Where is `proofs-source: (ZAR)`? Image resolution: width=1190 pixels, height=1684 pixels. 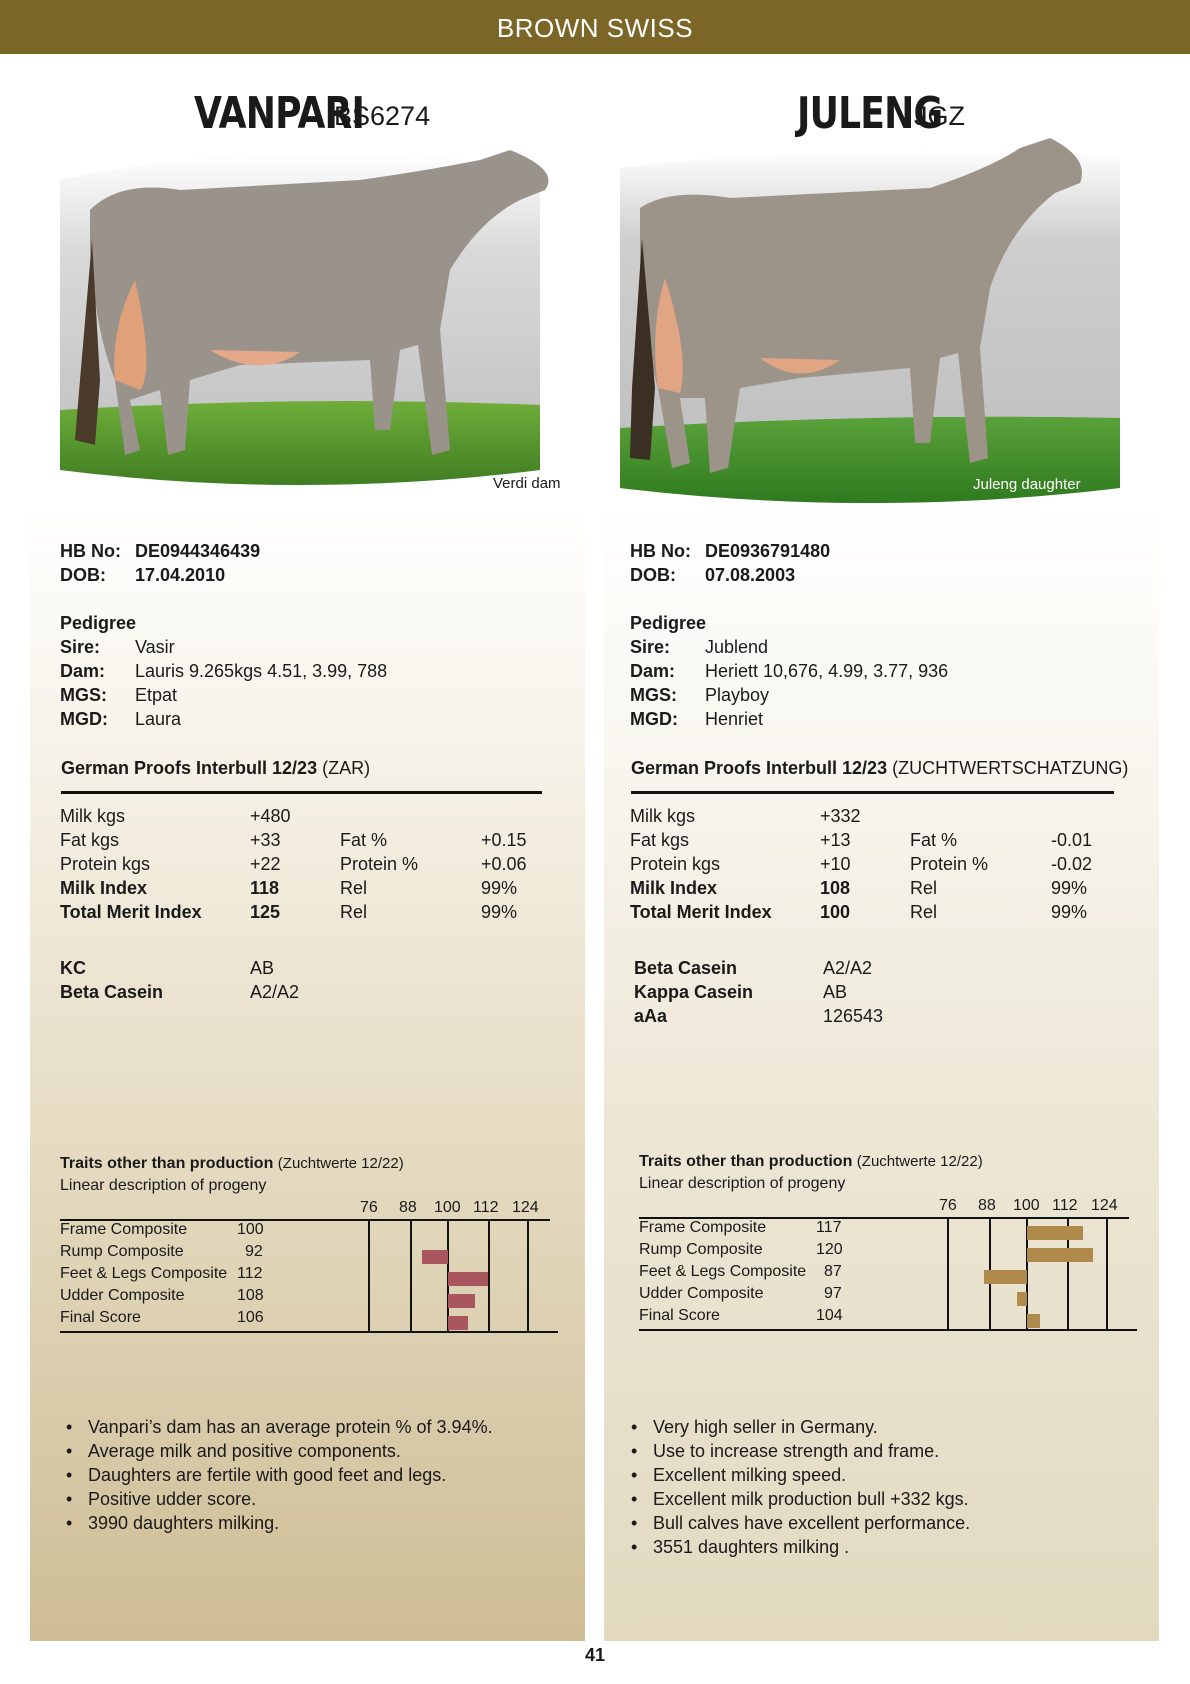 proofs-source: (ZAR) is located at coordinates (346, 768).